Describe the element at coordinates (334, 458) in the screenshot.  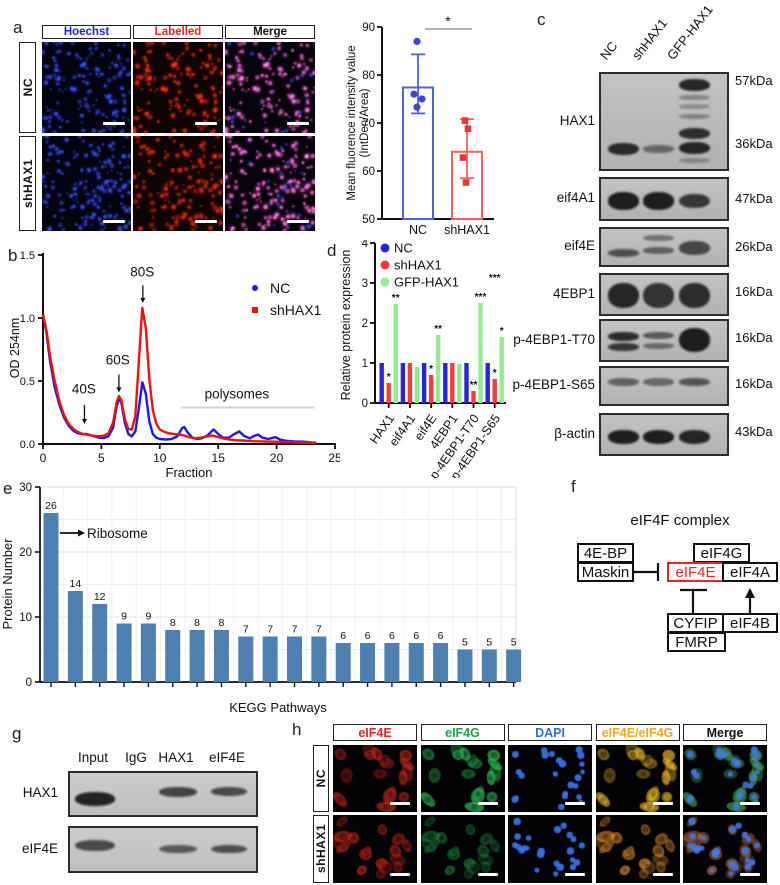
I see `svg-text: 25` at that location.